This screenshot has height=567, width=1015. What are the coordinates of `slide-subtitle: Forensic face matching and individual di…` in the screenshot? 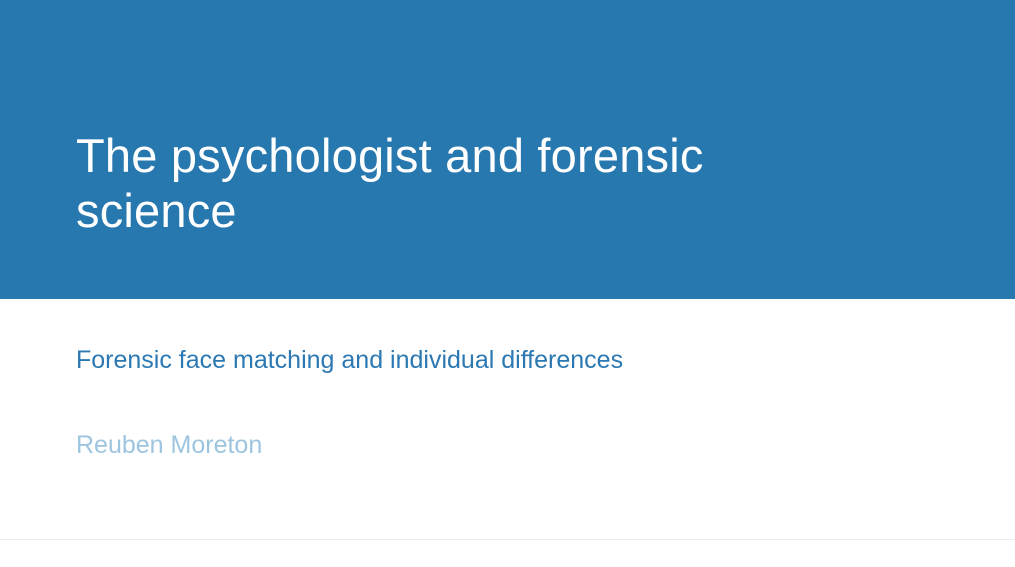 It's located at (350, 360).